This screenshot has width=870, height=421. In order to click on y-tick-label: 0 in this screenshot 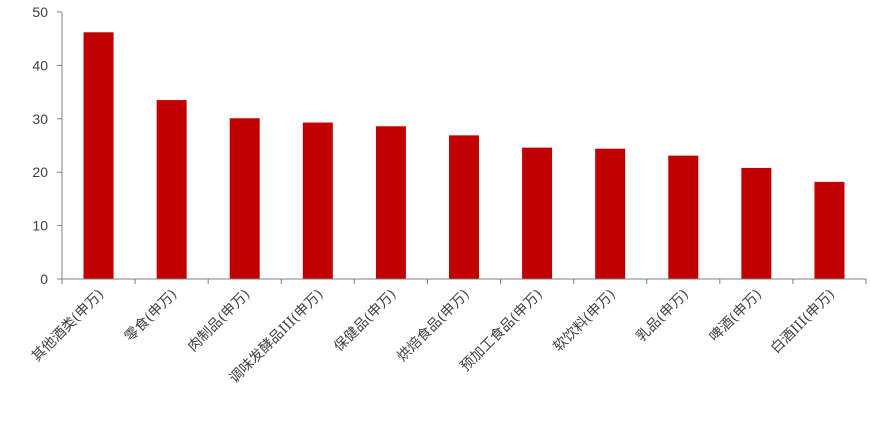, I will do `click(44, 279)`.